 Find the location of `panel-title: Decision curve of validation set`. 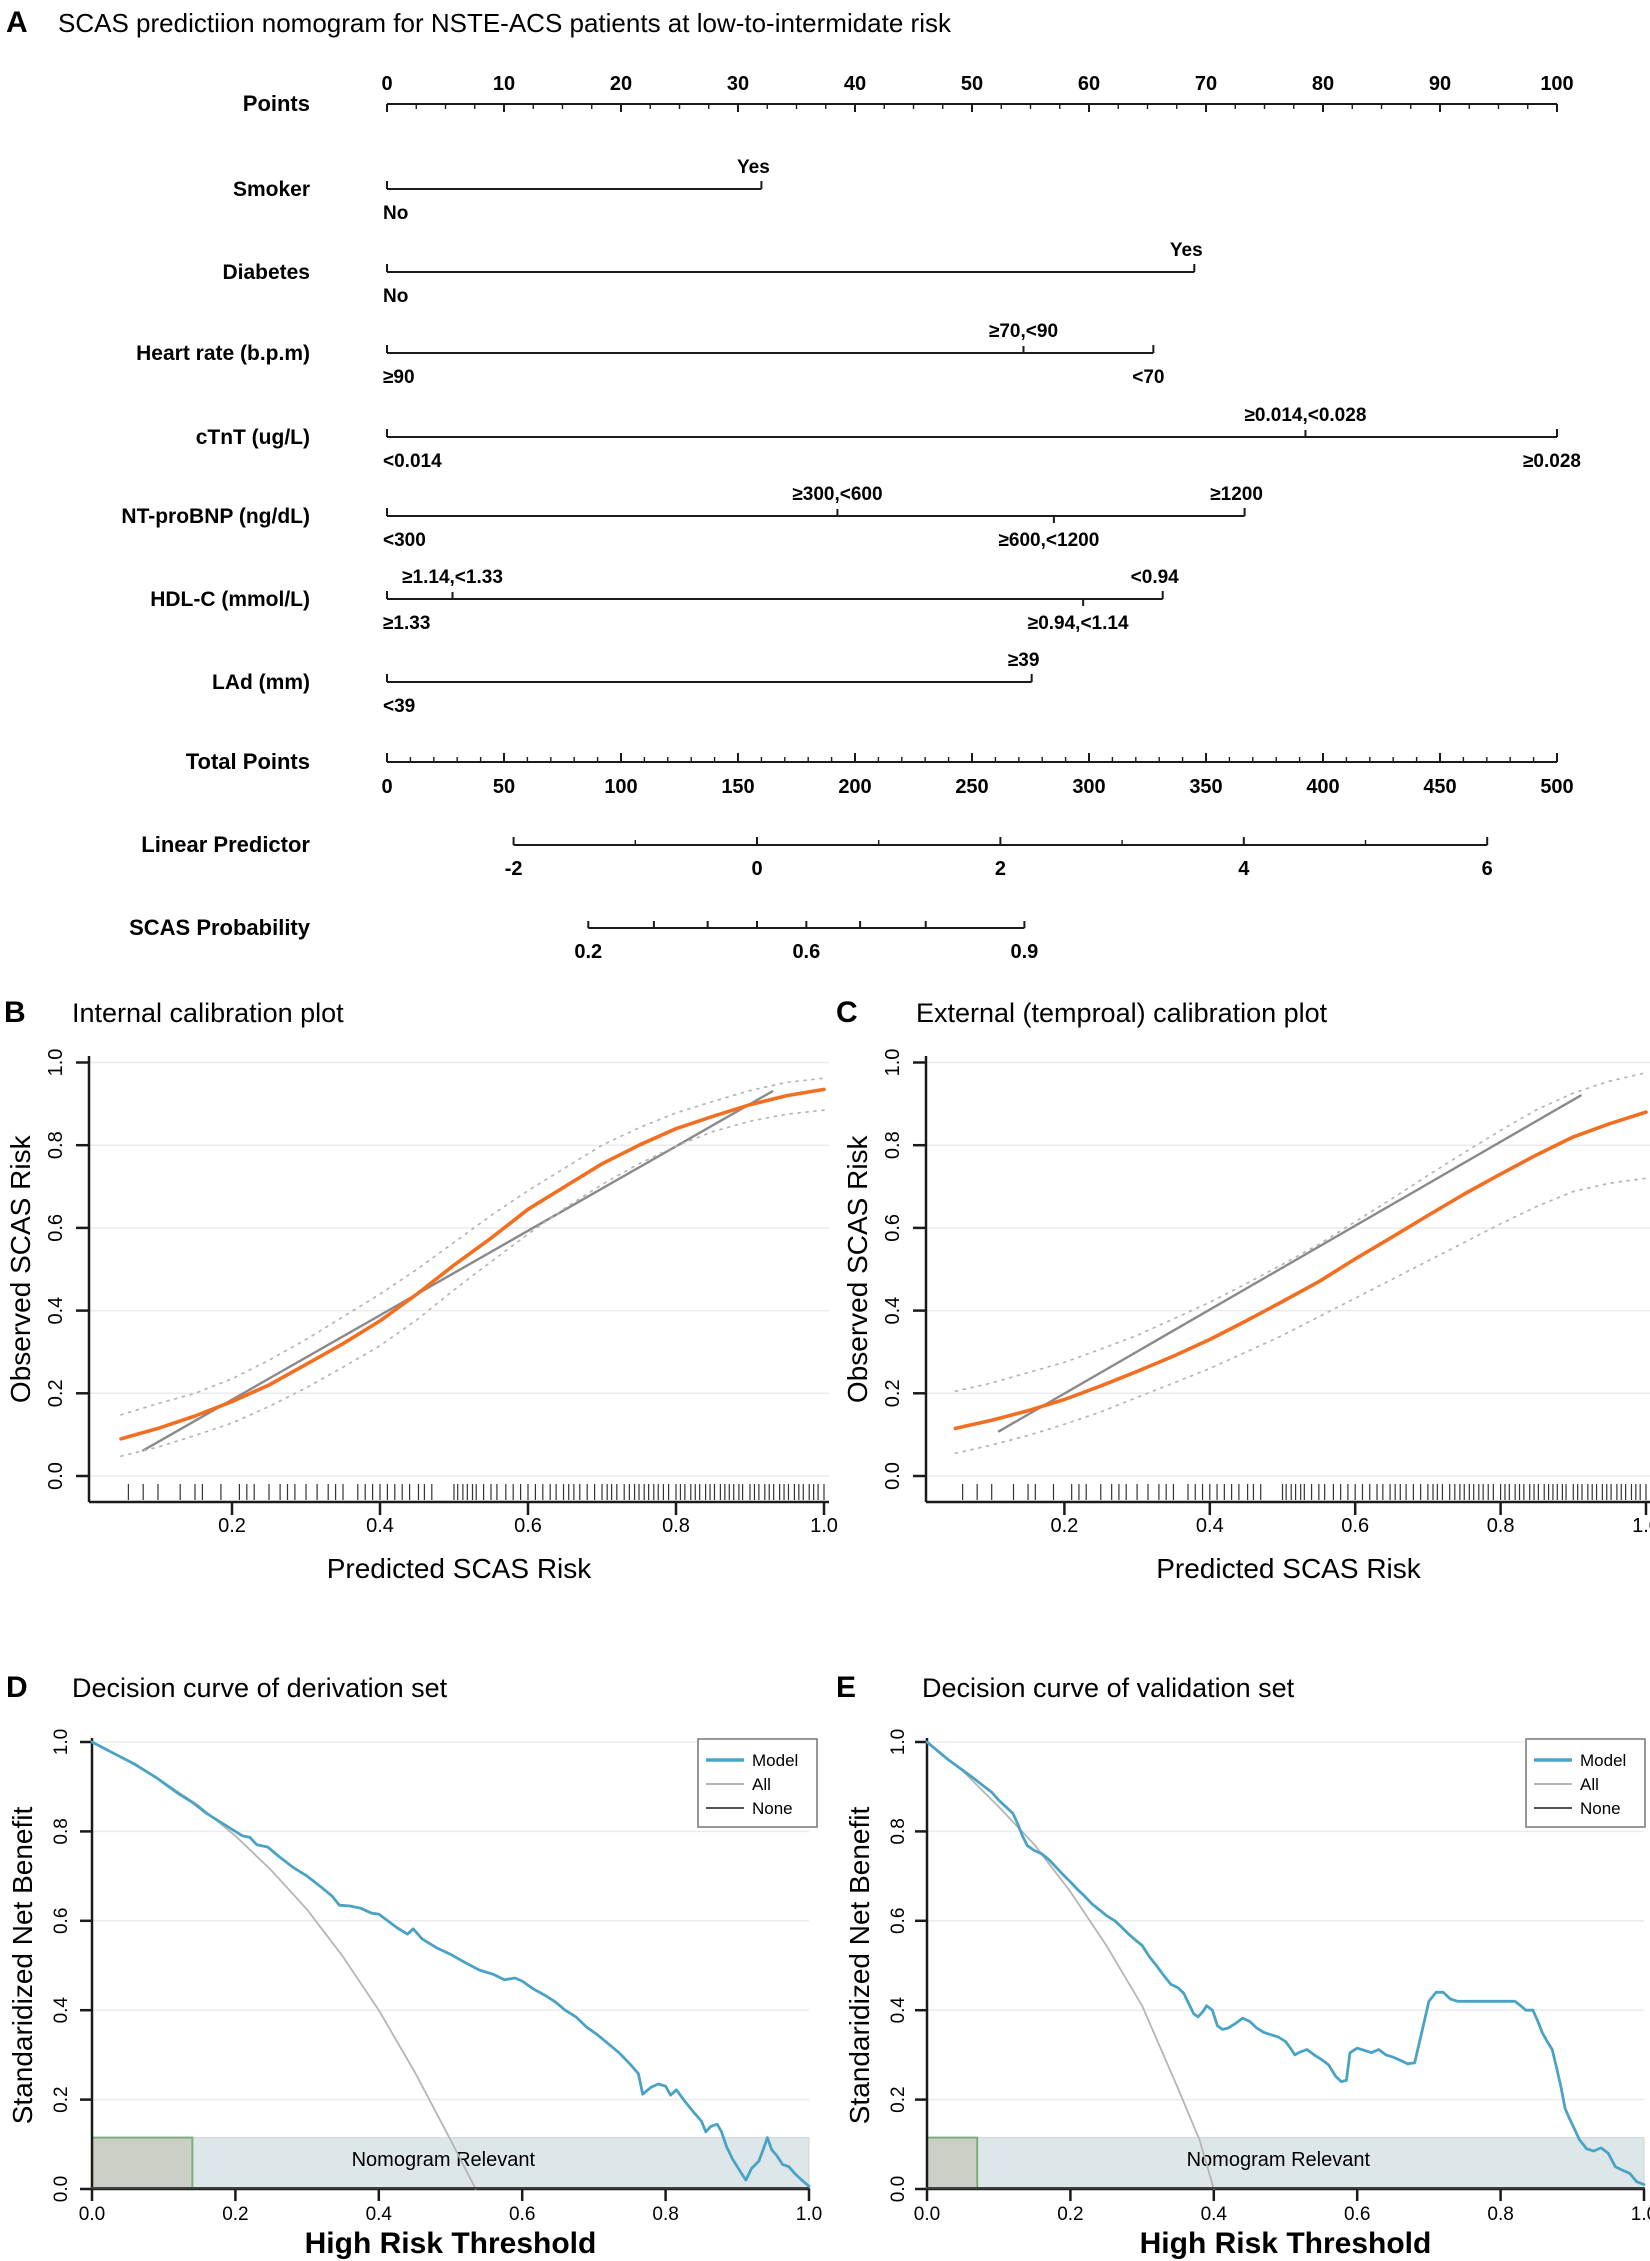

panel-title: Decision curve of validation set is located at coordinates (1108, 1688).